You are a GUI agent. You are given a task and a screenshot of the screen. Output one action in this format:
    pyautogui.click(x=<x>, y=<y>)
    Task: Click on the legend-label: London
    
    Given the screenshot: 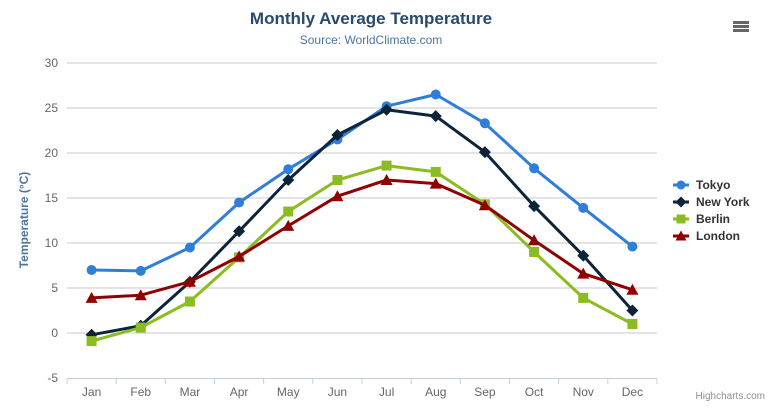 What is the action you would take?
    pyautogui.click(x=718, y=235)
    